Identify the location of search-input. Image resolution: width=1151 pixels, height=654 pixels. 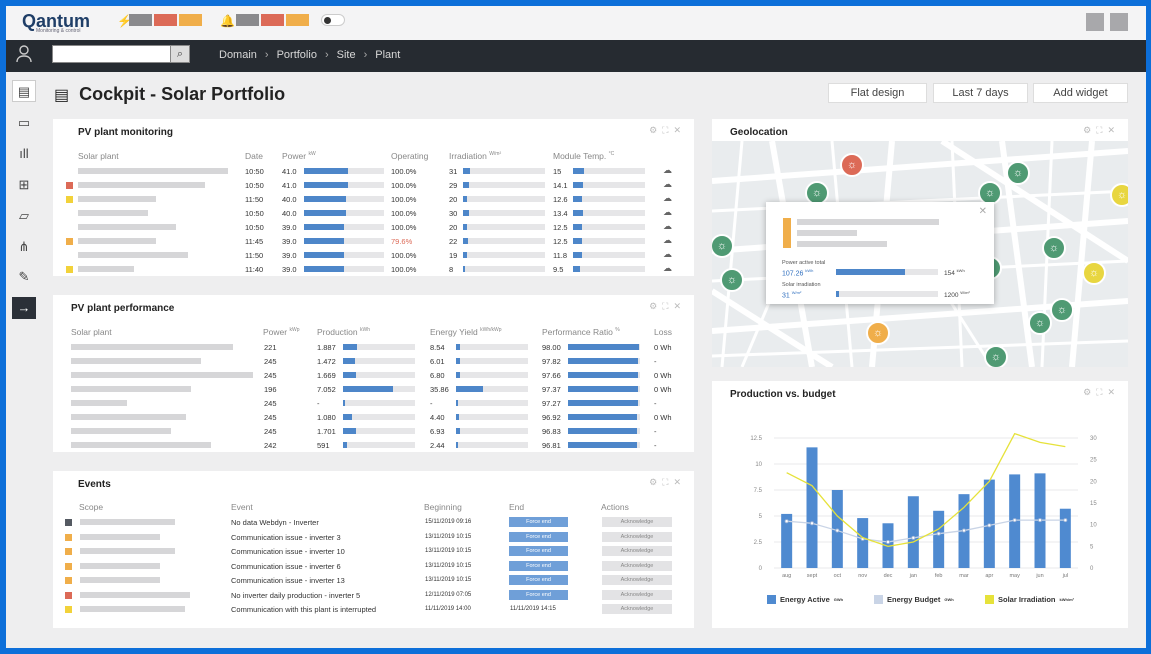
(120, 54).